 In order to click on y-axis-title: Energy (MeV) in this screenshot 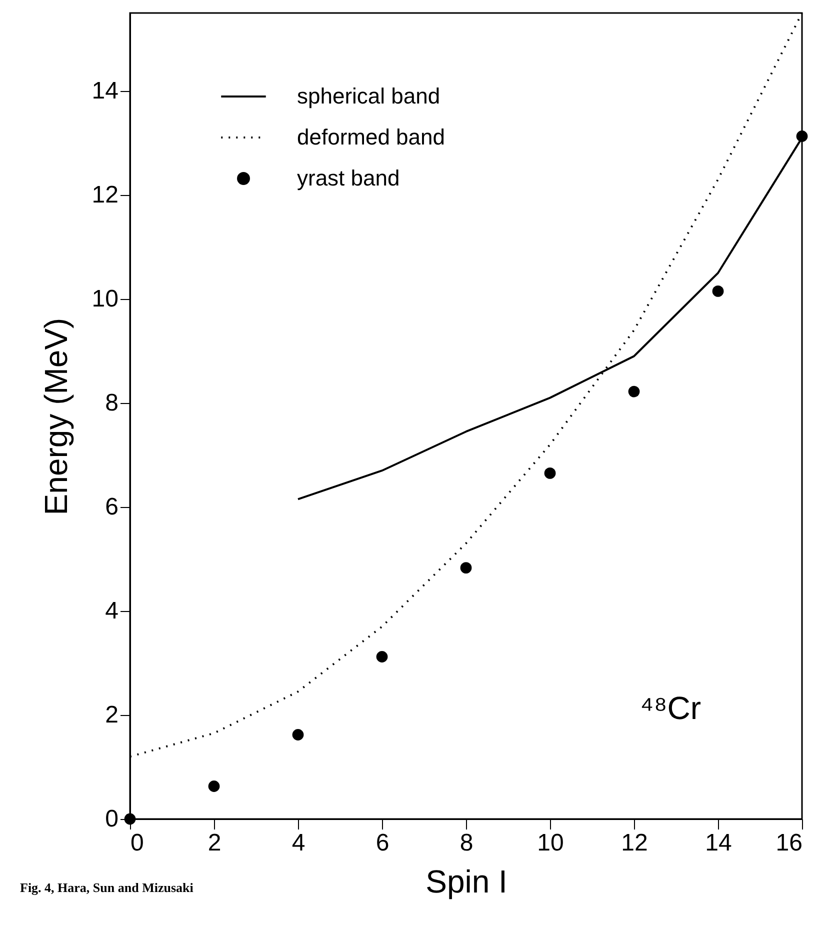, I will do `click(56, 417)`.